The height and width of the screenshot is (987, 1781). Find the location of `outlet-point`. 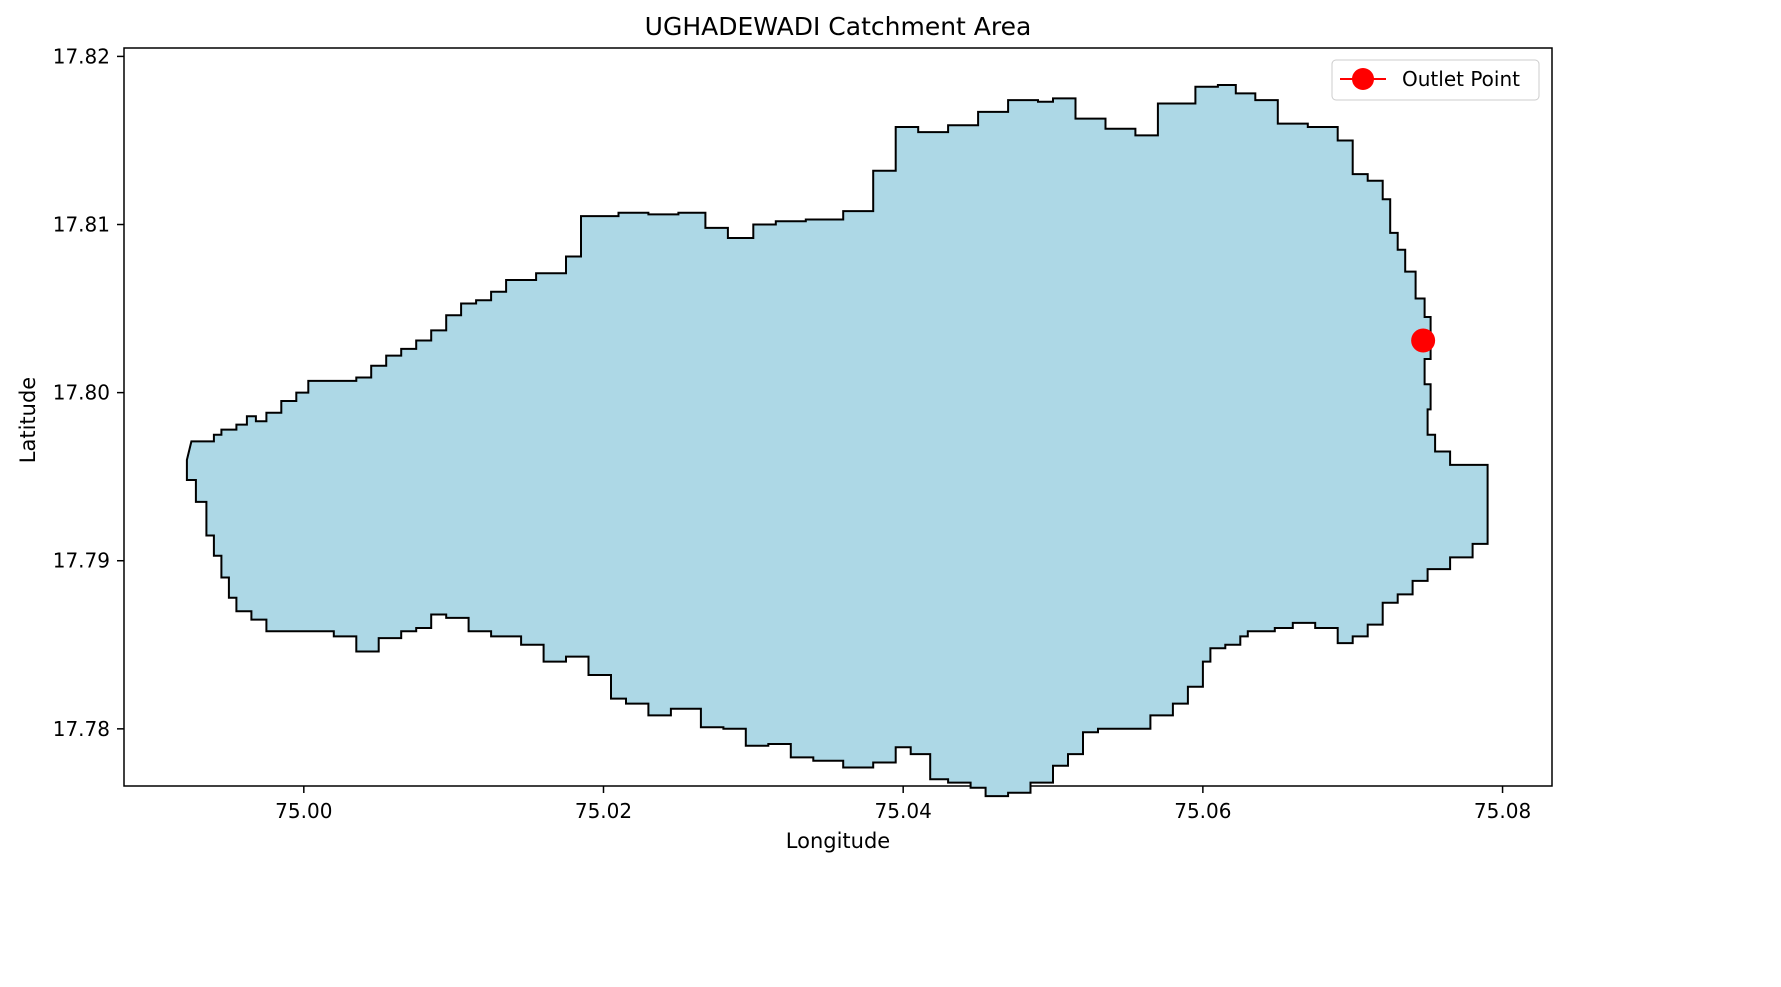

outlet-point is located at coordinates (1423, 340).